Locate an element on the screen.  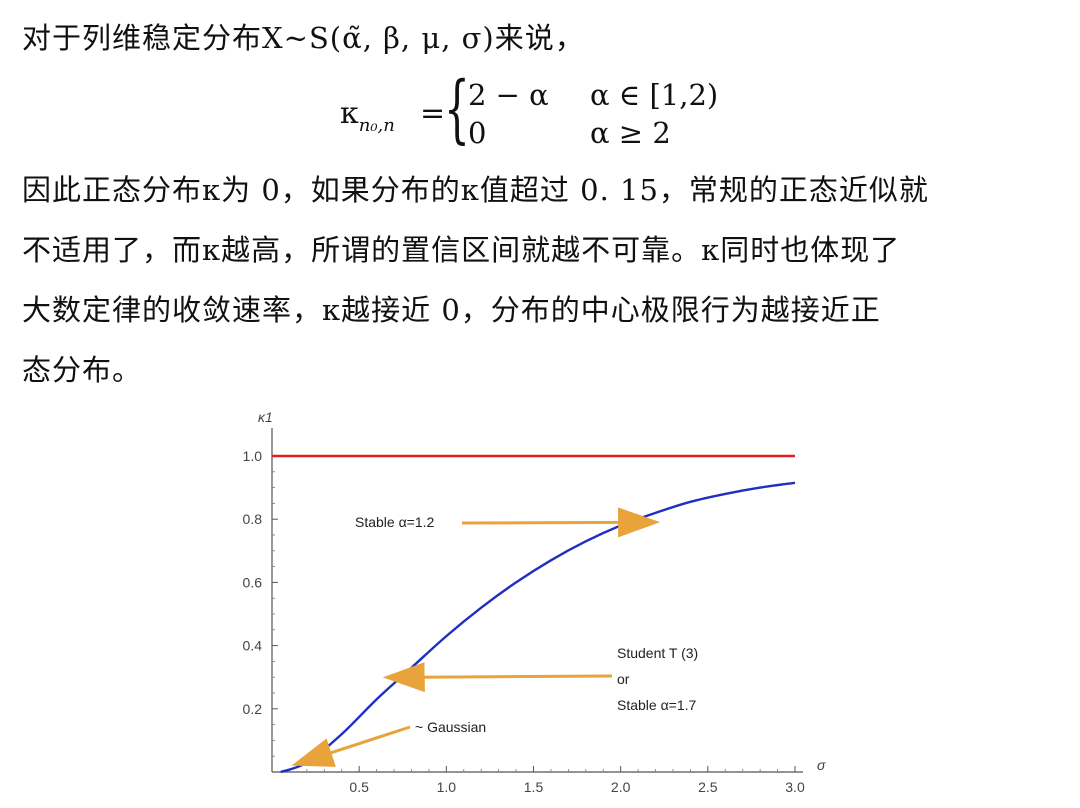
kappa-formula: κn₀,n = { 2 − α α ∈ [1,2) 0 α ≥ 2 is located at coordinates (550, 113).